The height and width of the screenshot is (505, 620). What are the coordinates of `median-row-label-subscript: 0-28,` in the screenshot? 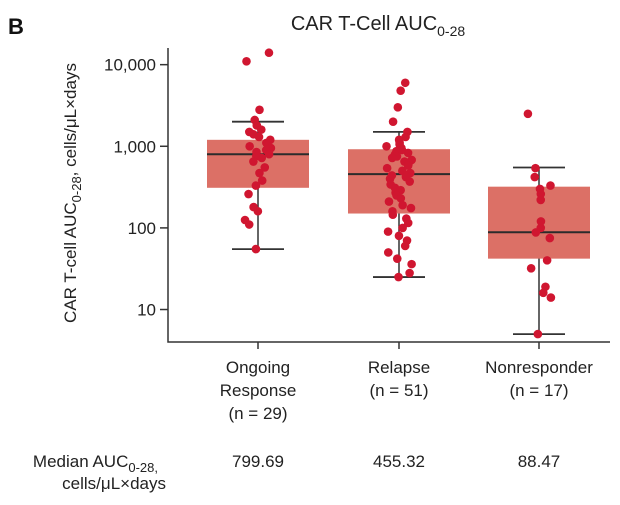 It's located at (143, 467).